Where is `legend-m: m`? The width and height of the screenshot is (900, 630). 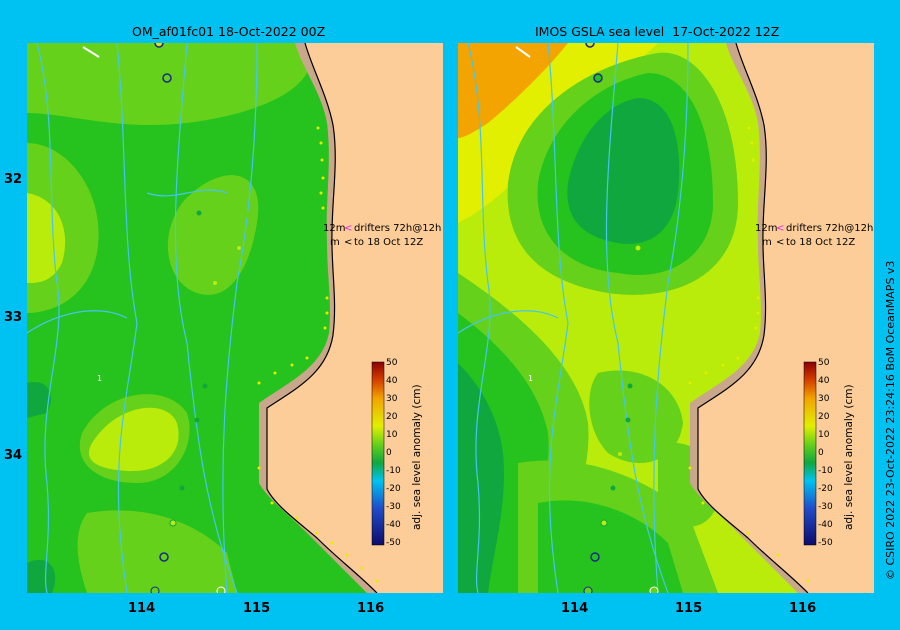 legend-m: m is located at coordinates (335, 242).